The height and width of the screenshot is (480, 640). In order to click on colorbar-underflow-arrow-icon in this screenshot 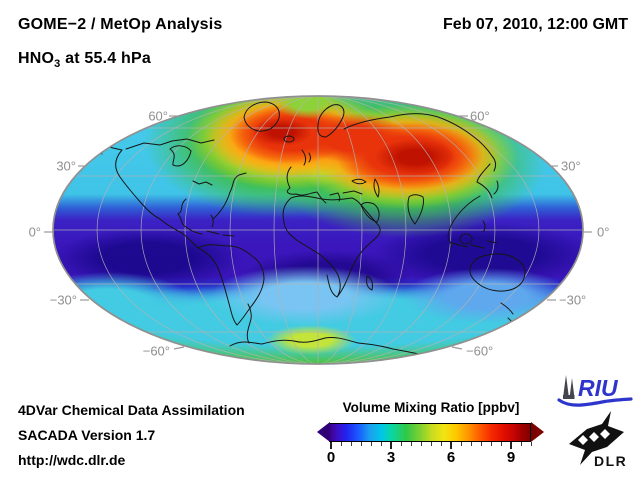, I will do `click(323, 432)`.